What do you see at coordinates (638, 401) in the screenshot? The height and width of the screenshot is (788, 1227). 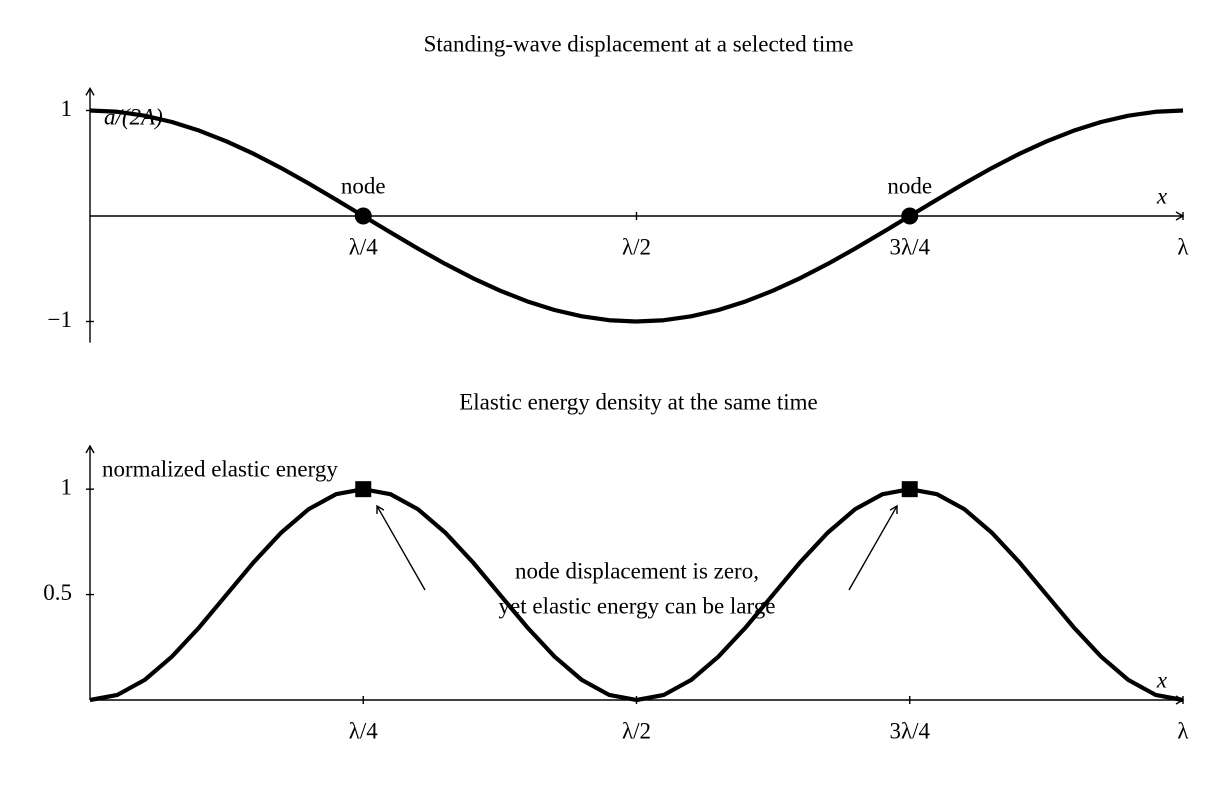 I see `chart-title: Elastic energy density at the same time` at bounding box center [638, 401].